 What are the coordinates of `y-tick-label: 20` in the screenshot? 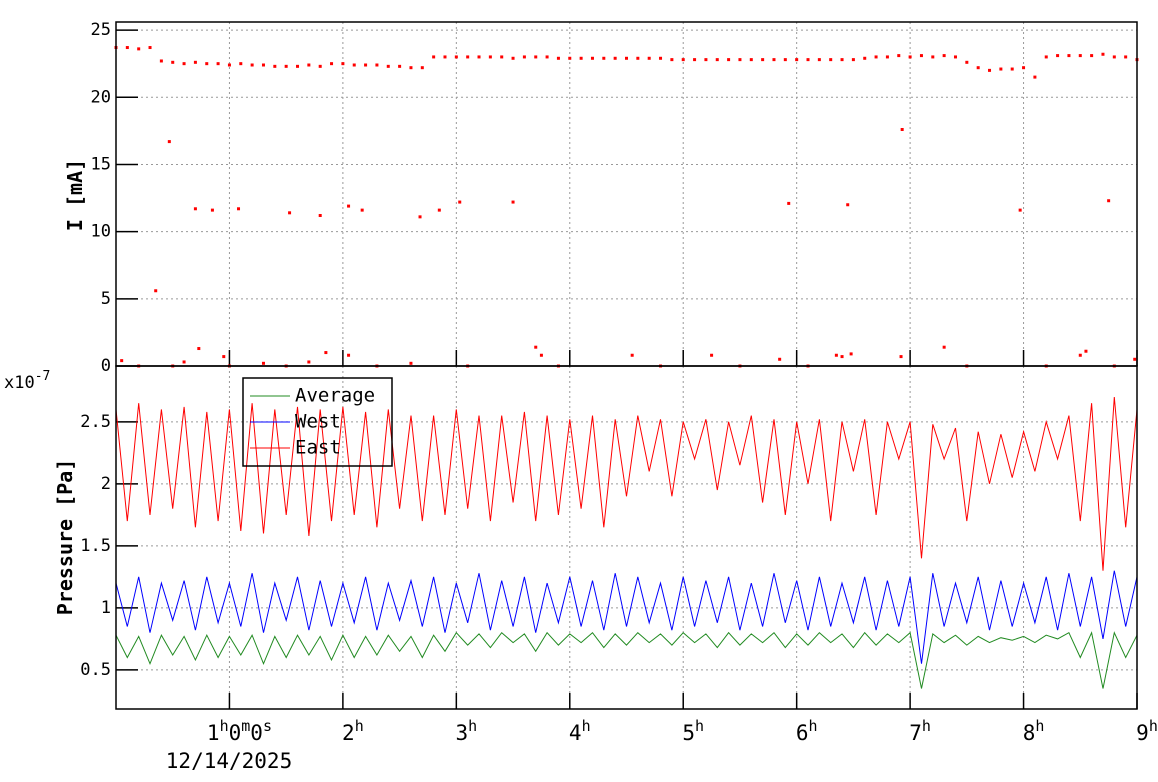 It's located at (101, 97).